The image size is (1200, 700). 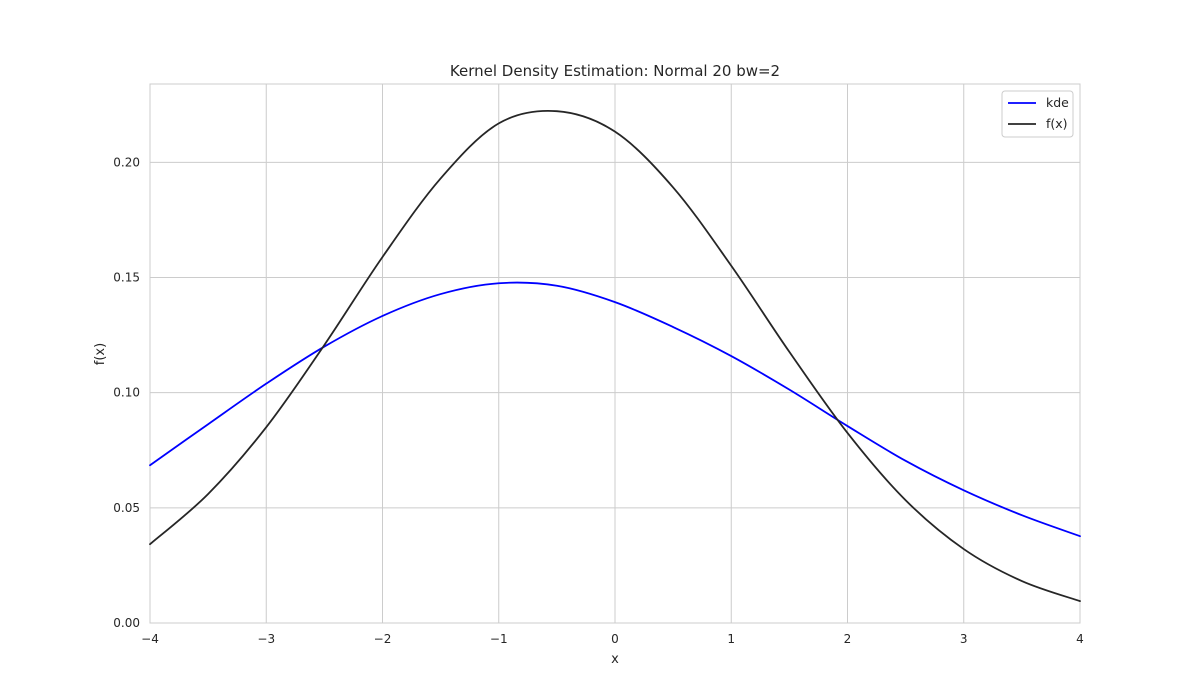 I want to click on x-tick-label: 2, so click(x=848, y=639).